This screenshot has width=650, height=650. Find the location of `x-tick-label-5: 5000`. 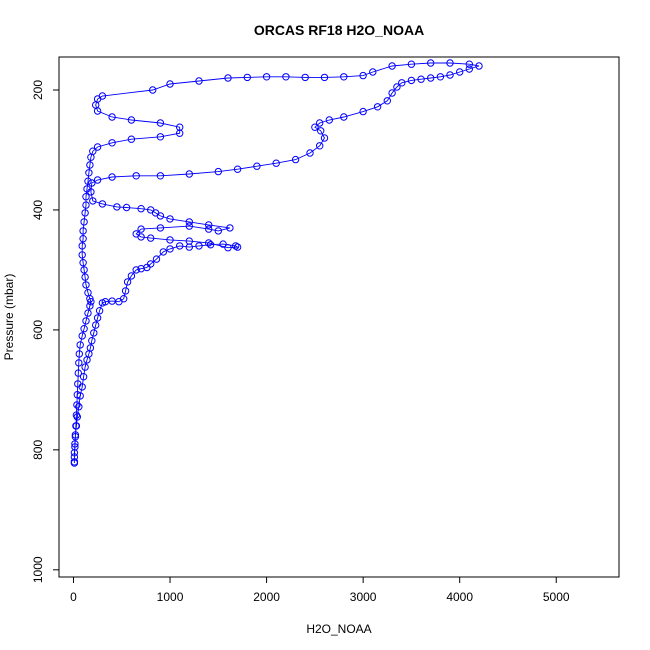

x-tick-label-5: 5000 is located at coordinates (556, 597).